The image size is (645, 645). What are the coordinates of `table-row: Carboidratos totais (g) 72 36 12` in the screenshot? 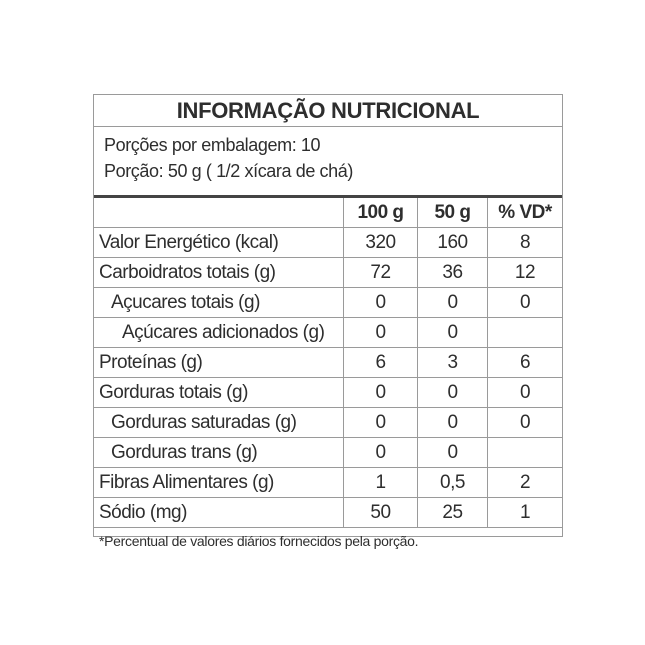 It's located at (328, 272).